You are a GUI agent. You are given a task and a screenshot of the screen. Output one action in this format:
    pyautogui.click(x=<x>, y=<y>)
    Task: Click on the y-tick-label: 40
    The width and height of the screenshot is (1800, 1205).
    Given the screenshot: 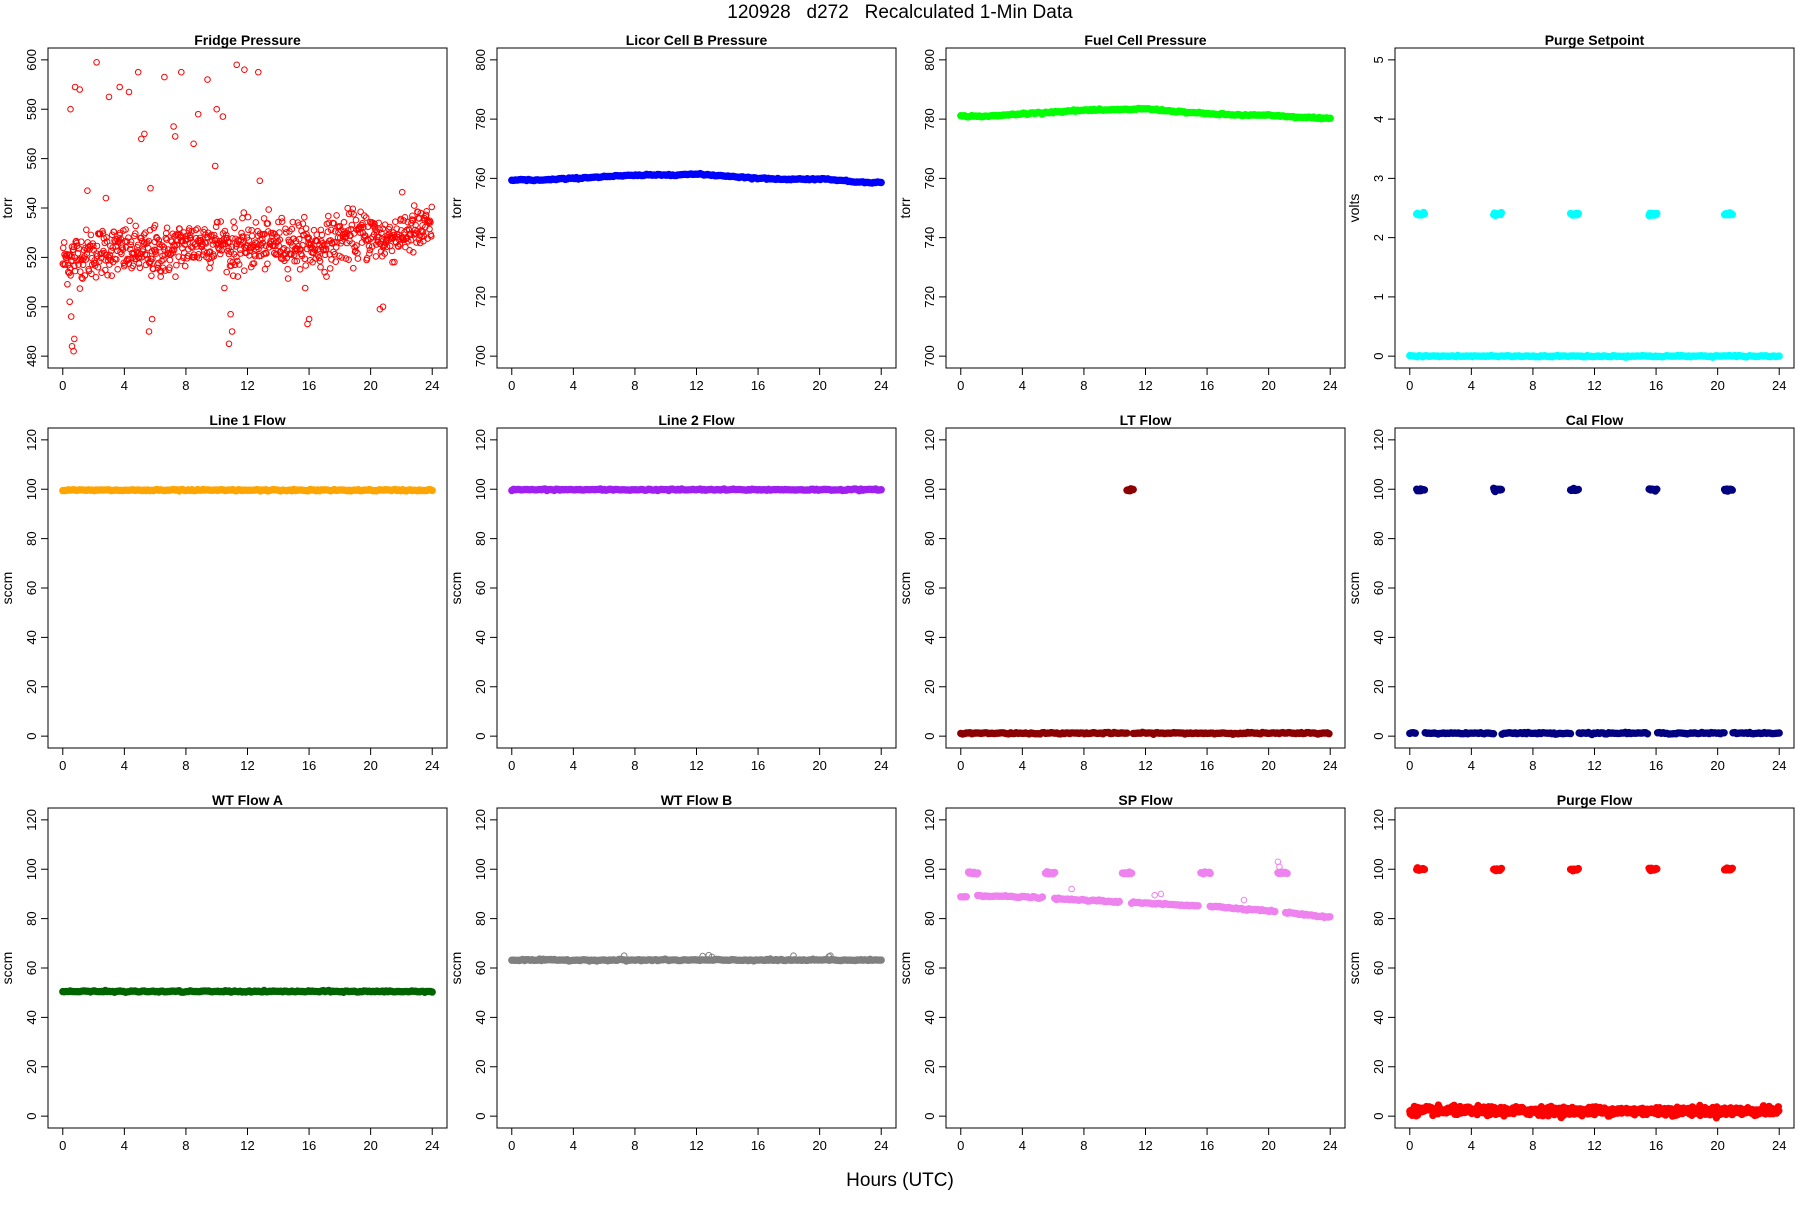 What is the action you would take?
    pyautogui.click(x=929, y=637)
    